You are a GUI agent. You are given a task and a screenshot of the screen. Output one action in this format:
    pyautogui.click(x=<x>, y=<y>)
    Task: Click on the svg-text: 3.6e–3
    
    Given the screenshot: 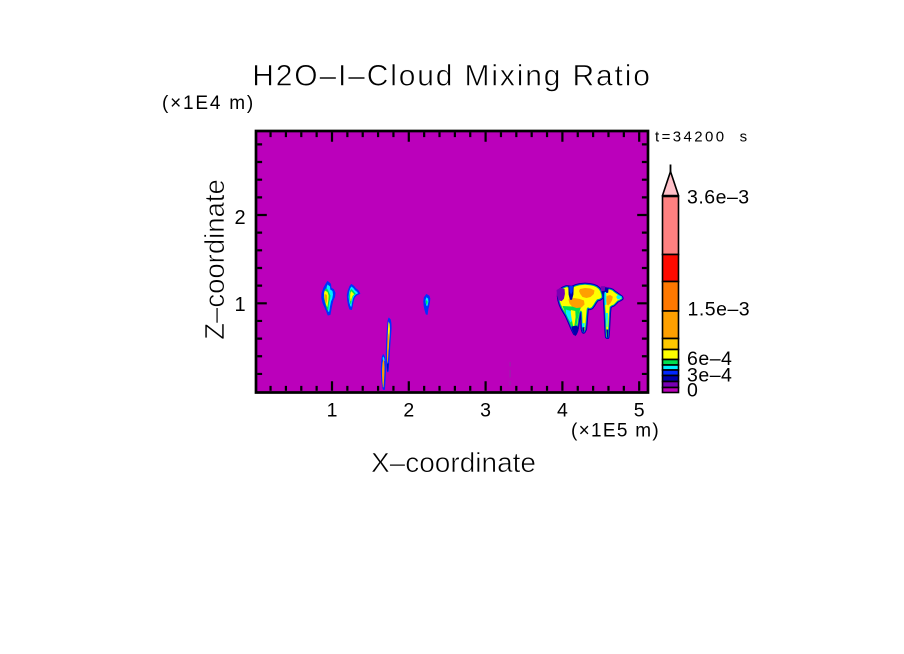 What is the action you would take?
    pyautogui.click(x=718, y=198)
    